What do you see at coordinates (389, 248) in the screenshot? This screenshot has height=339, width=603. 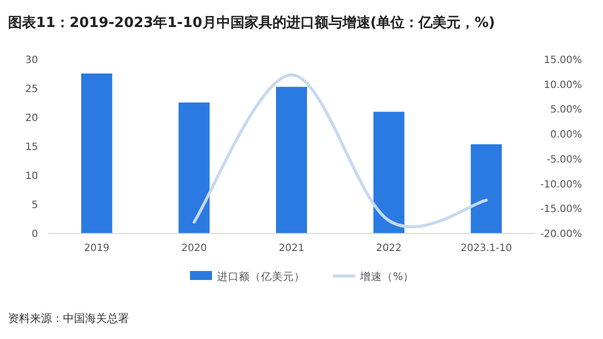 I see `x-tick-label: 2022` at bounding box center [389, 248].